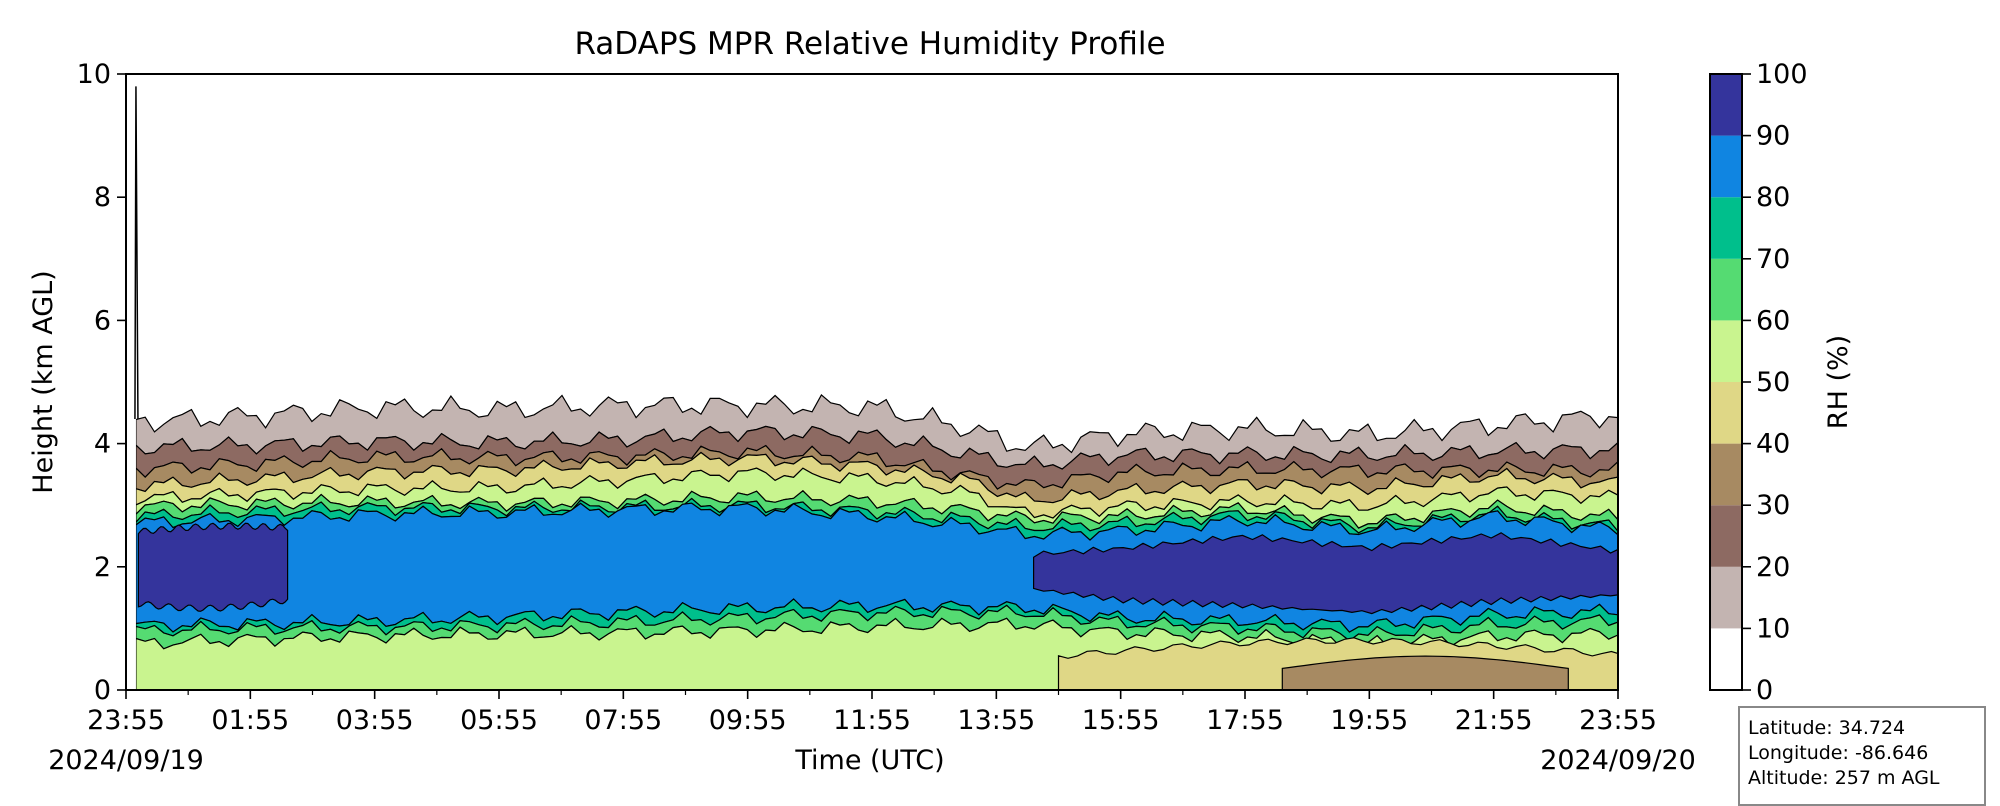 The width and height of the screenshot is (2000, 806). I want to click on chart-title: RaDAPS MPR Relative Humidity Profile, so click(869, 44).